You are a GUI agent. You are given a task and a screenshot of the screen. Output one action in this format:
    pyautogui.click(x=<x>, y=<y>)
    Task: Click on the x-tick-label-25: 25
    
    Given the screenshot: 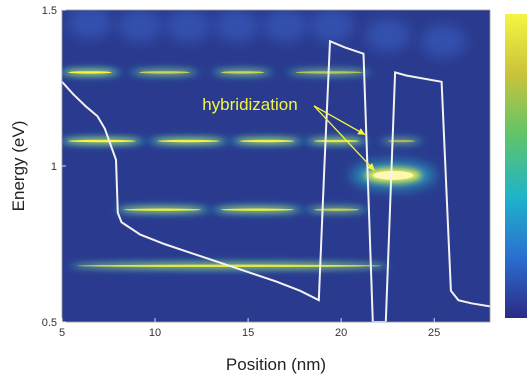 What is the action you would take?
    pyautogui.click(x=434, y=333)
    